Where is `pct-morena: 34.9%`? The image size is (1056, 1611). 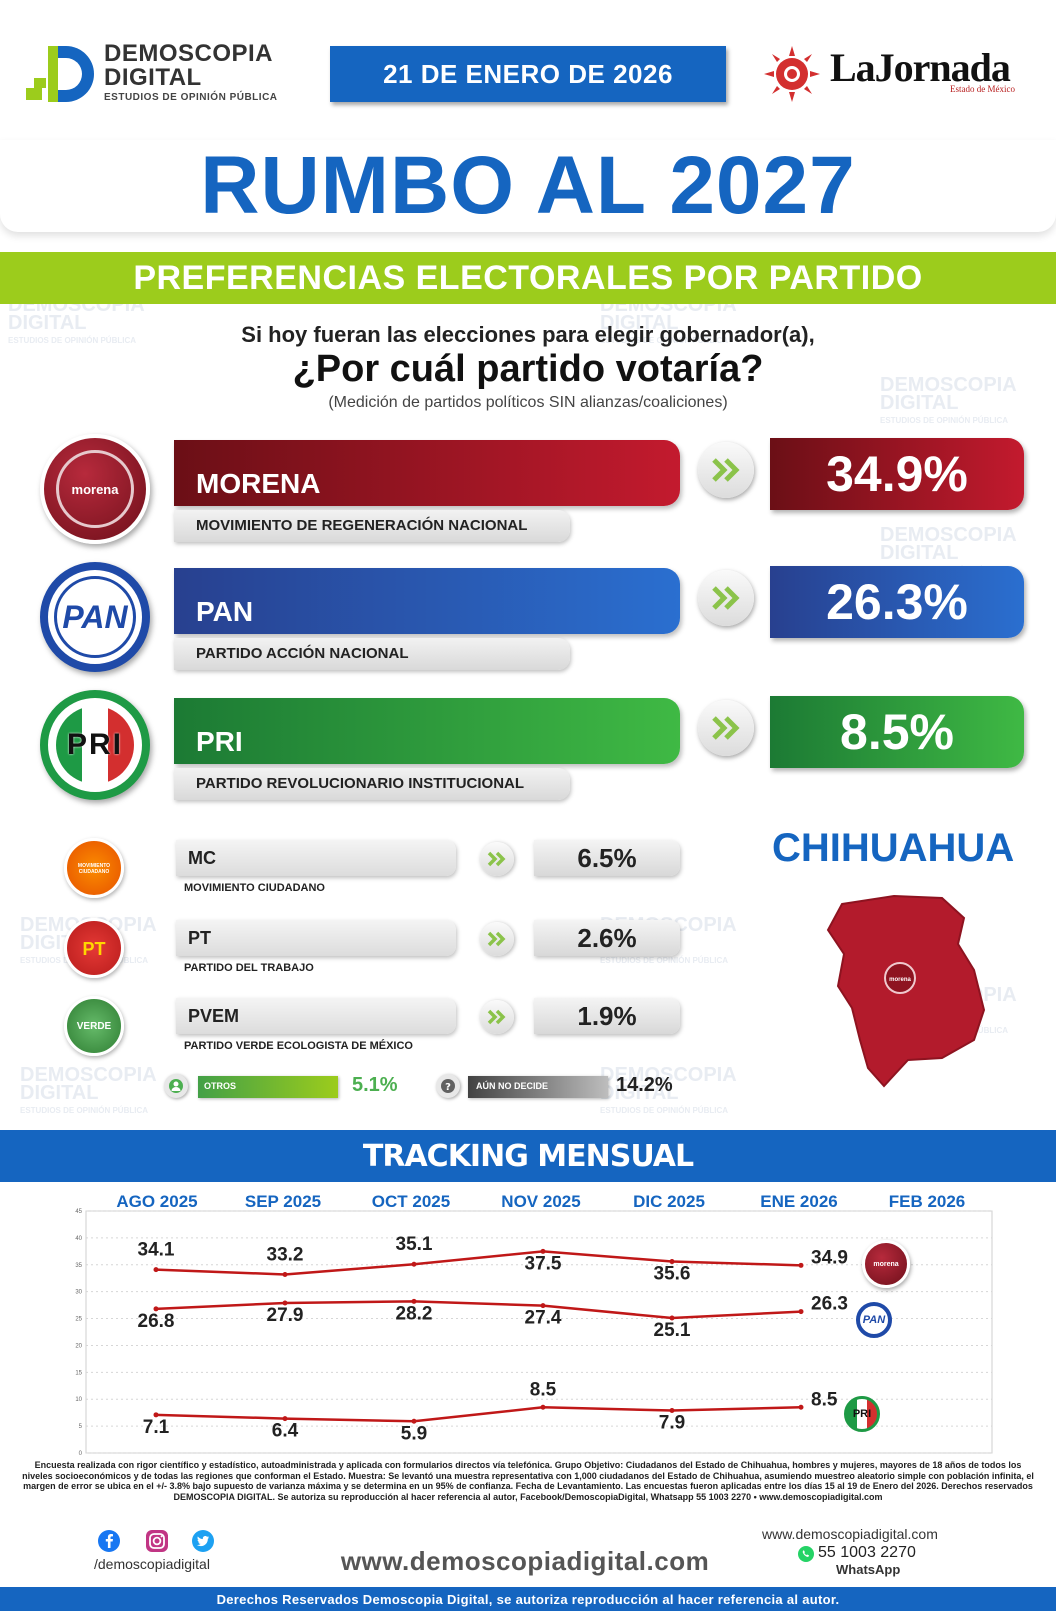 pct-morena: 34.9% is located at coordinates (897, 474).